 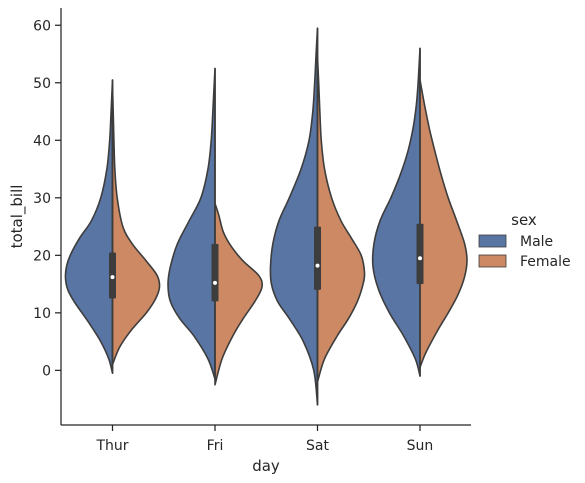 What do you see at coordinates (492, 241) in the screenshot?
I see `legend-swatch-male` at bounding box center [492, 241].